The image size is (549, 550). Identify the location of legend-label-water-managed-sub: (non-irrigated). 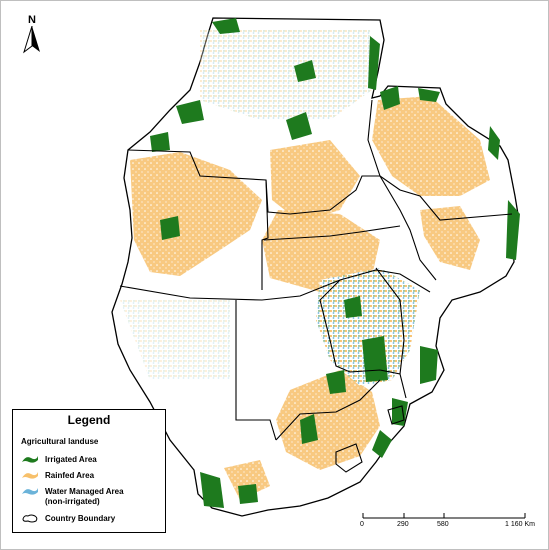
(72, 501).